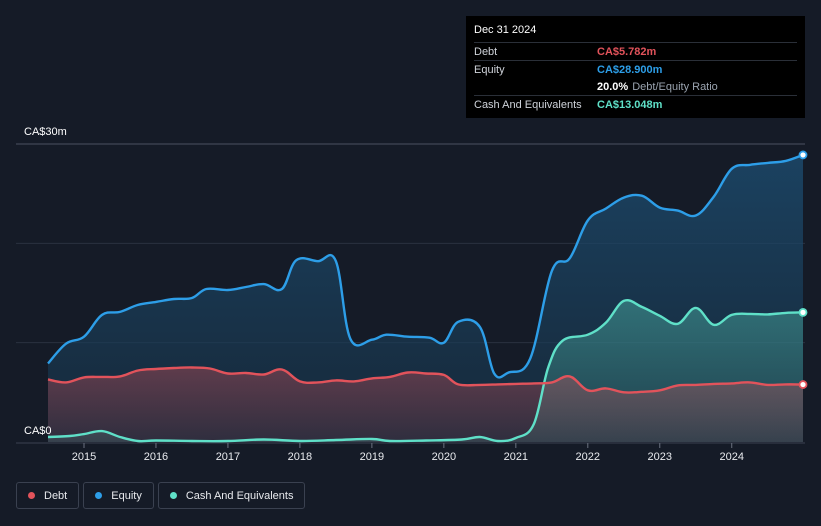 The image size is (821, 526). Describe the element at coordinates (528, 104) in the screenshot. I see `tooltip-cash-label: Cash And Equivalents` at that location.